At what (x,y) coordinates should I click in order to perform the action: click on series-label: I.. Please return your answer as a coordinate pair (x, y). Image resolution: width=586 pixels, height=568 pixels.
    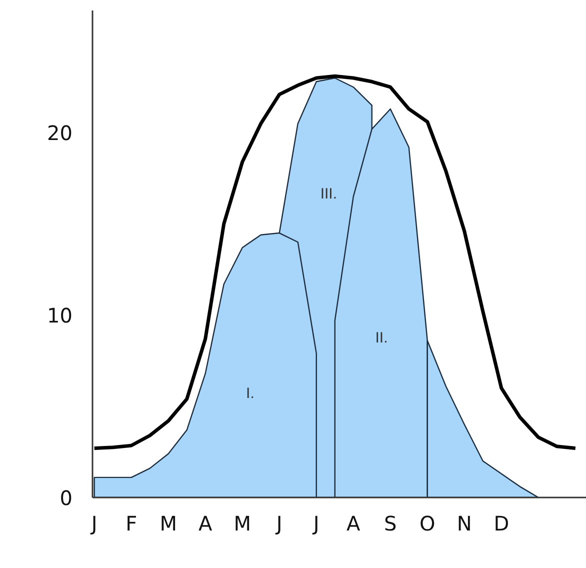
    Looking at the image, I should click on (250, 393).